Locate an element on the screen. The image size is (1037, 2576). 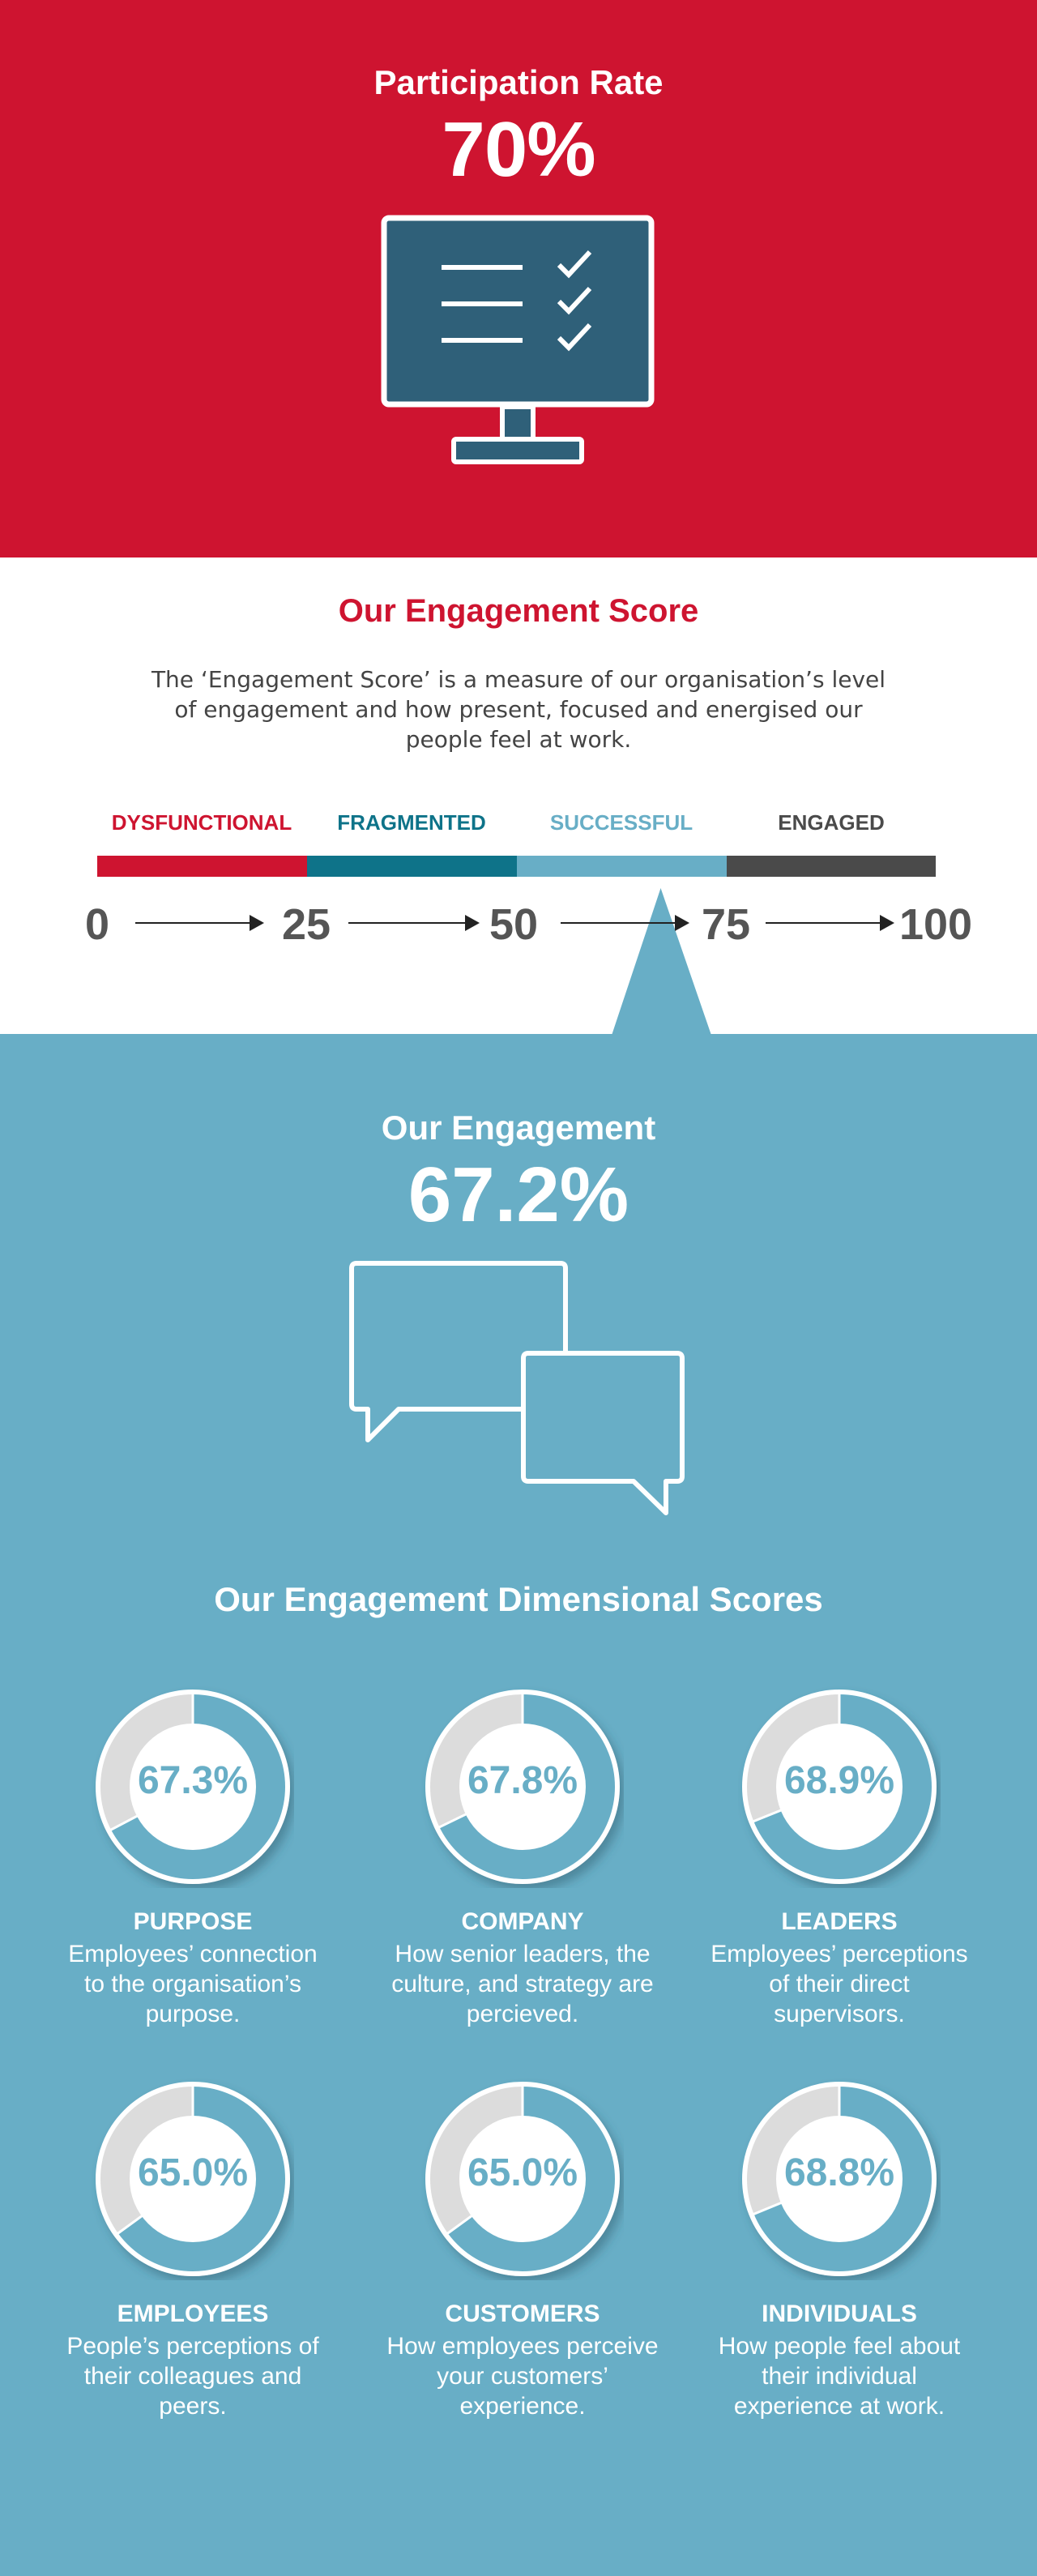
dimension-name: EMPLOYEES is located at coordinates (193, 2313).